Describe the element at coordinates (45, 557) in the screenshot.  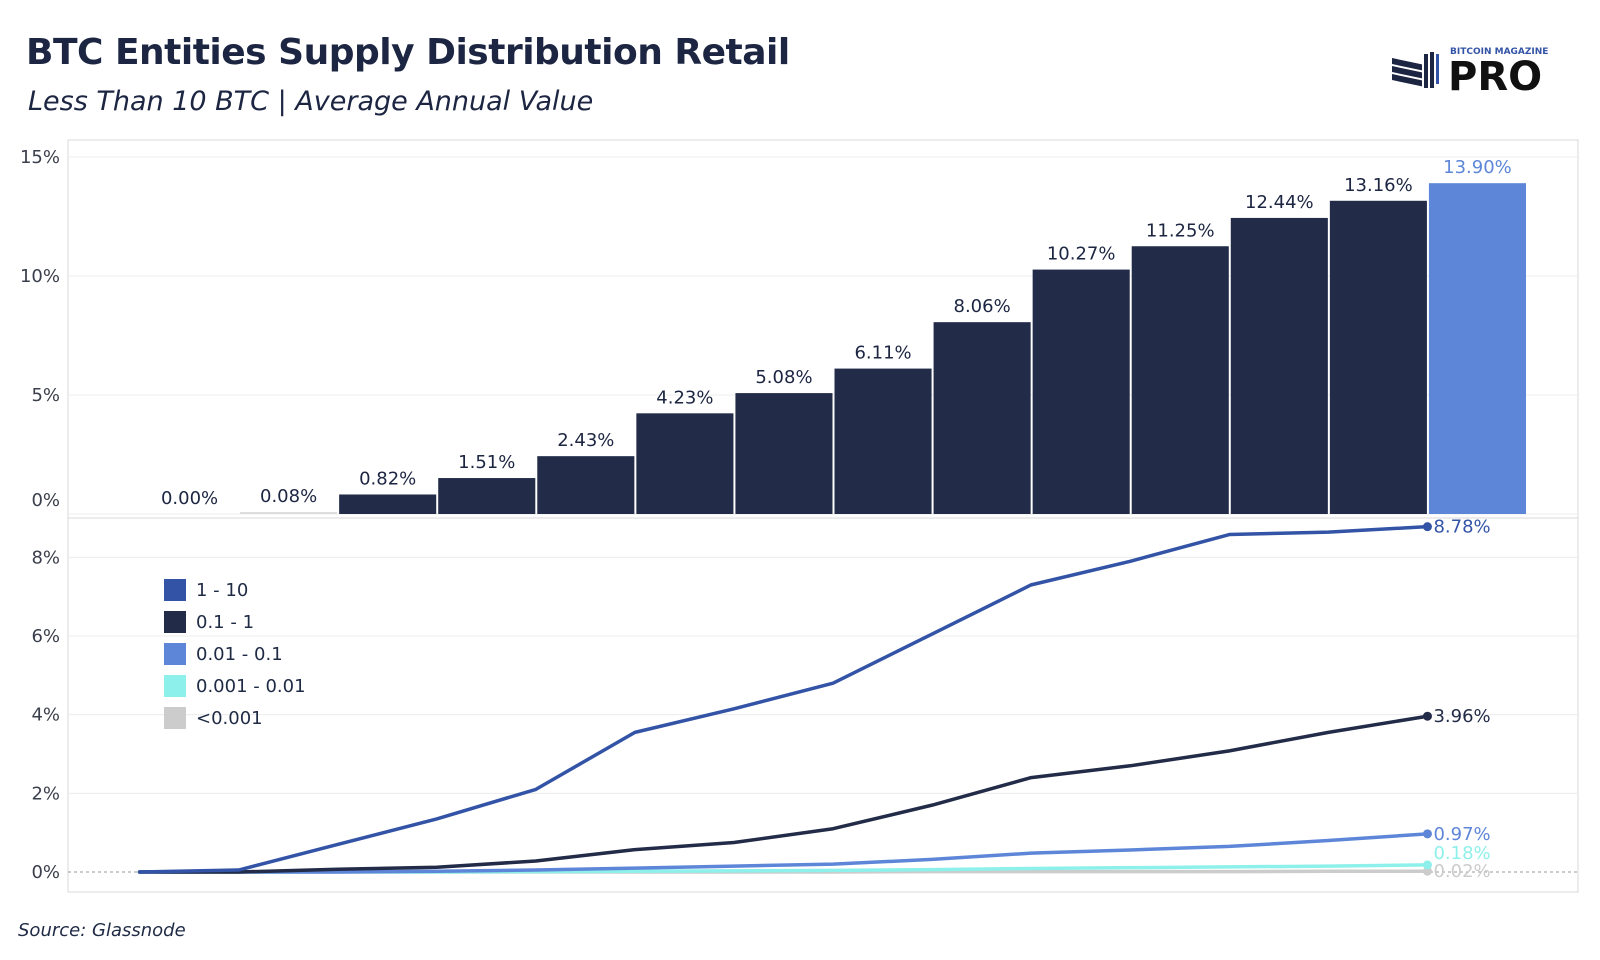
I see `line-y-tick-label: 8%` at that location.